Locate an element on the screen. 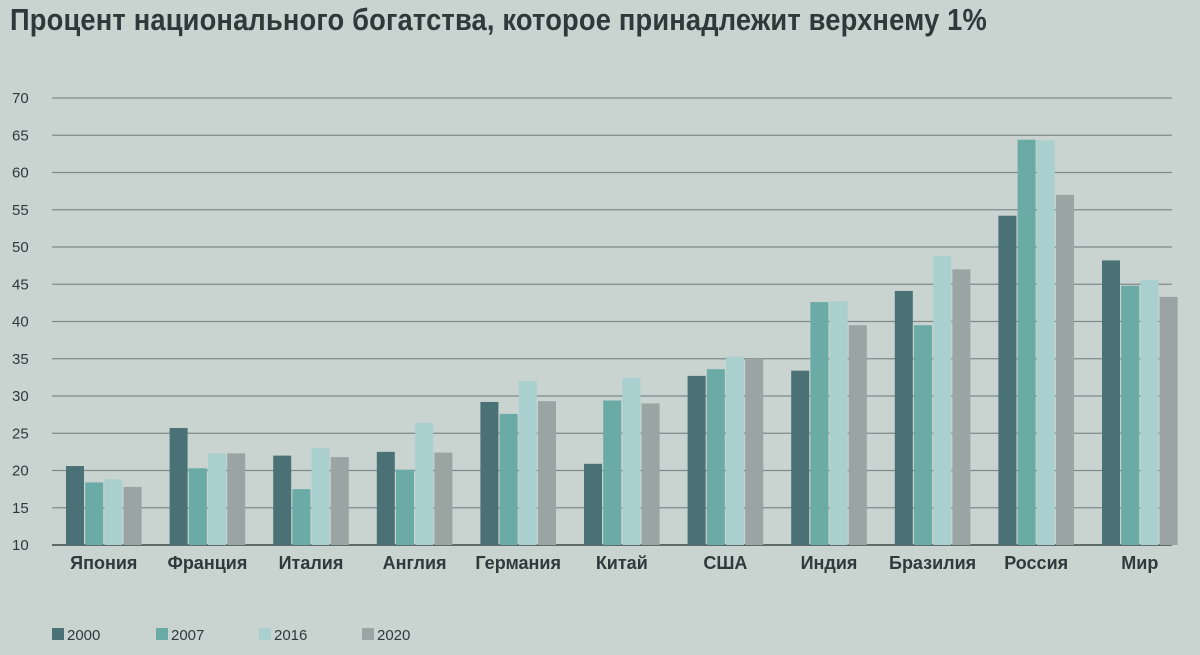  category-label: Италия is located at coordinates (311, 563).